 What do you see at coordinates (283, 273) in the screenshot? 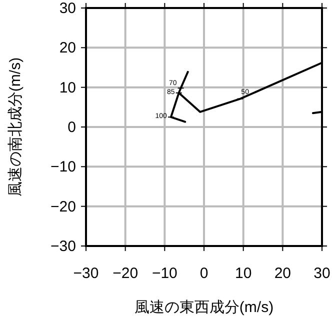
I see `x-tick-label: 20` at bounding box center [283, 273].